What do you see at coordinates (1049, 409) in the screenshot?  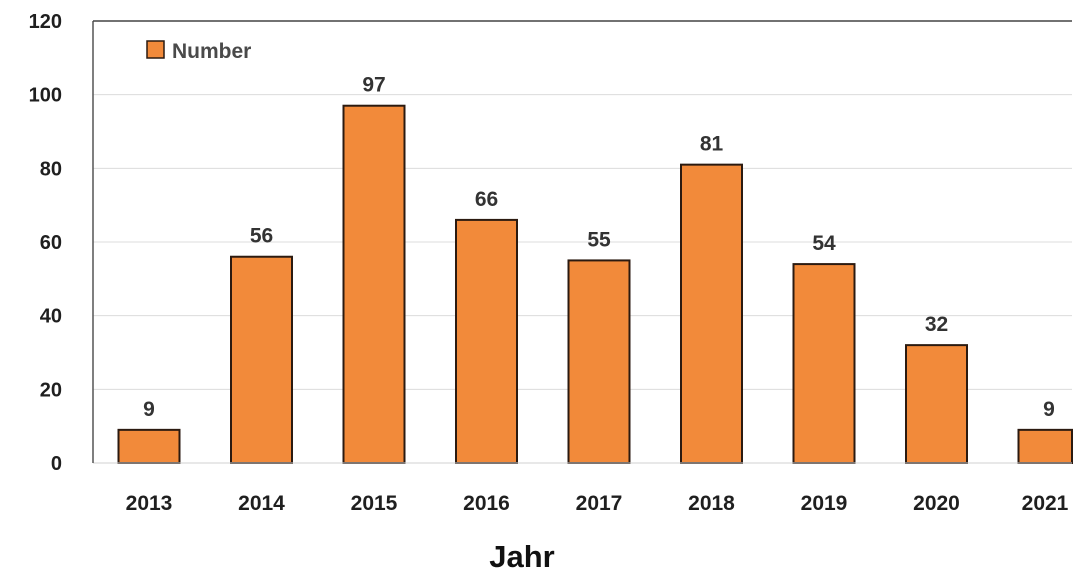 I see `data-label-2021: 9` at bounding box center [1049, 409].